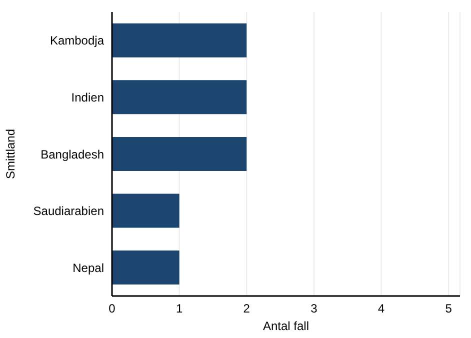 This screenshot has height=338, width=471. Describe the element at coordinates (381, 309) in the screenshot. I see `x-tick-label: 4` at that location.